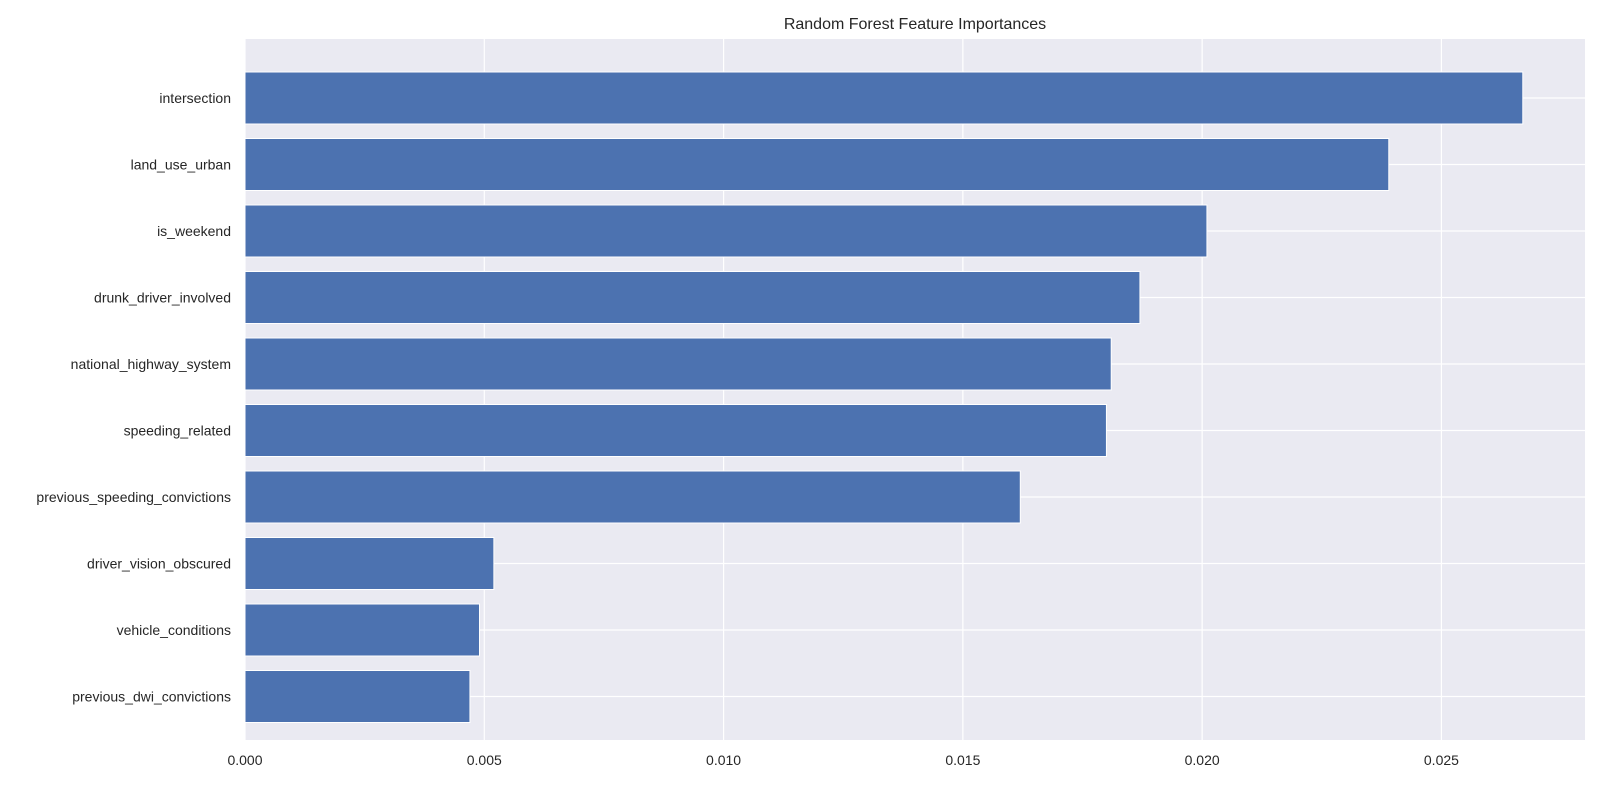  What do you see at coordinates (177, 431) in the screenshot?
I see `y-tick-label: speeding_related` at bounding box center [177, 431].